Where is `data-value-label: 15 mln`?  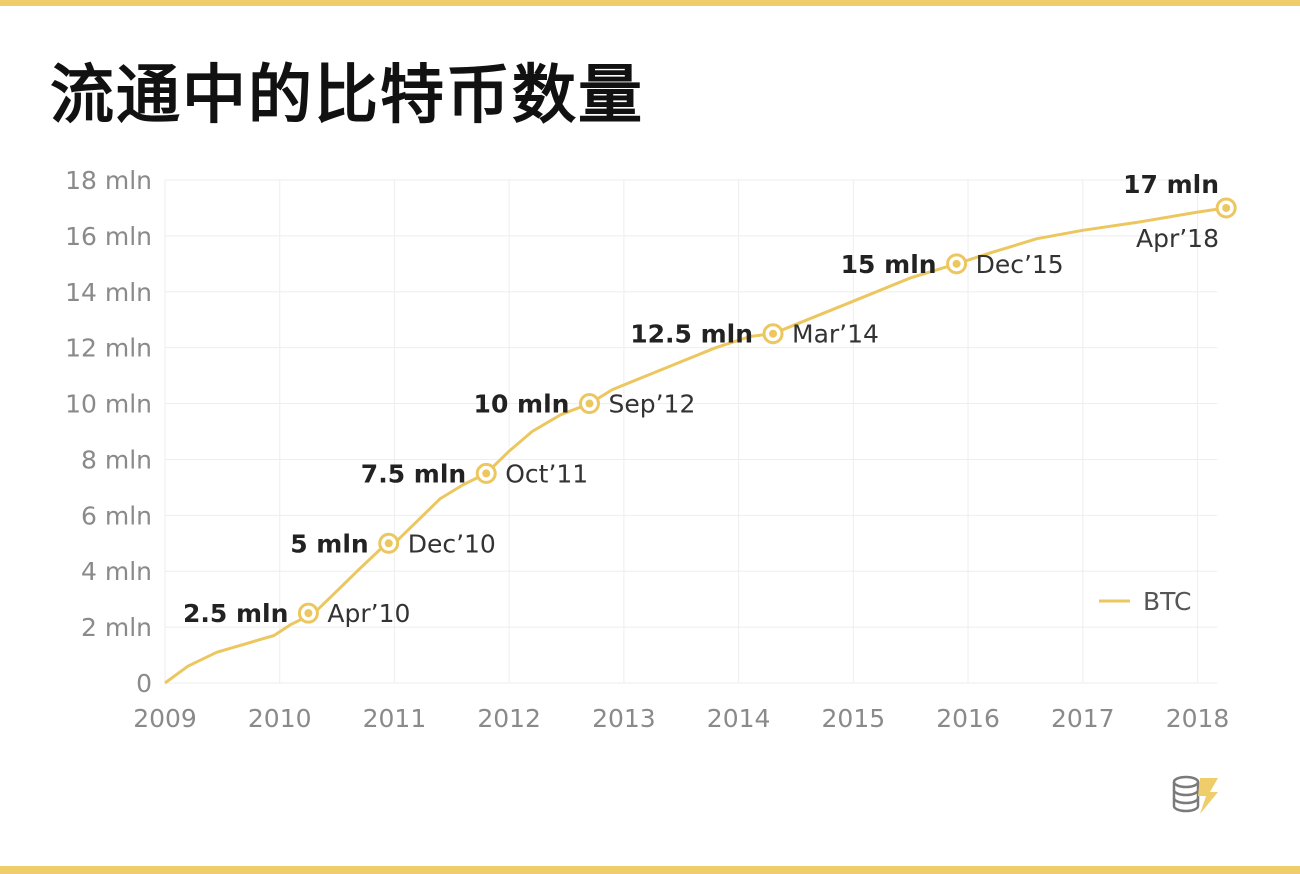
data-value-label: 15 mln is located at coordinates (889, 264).